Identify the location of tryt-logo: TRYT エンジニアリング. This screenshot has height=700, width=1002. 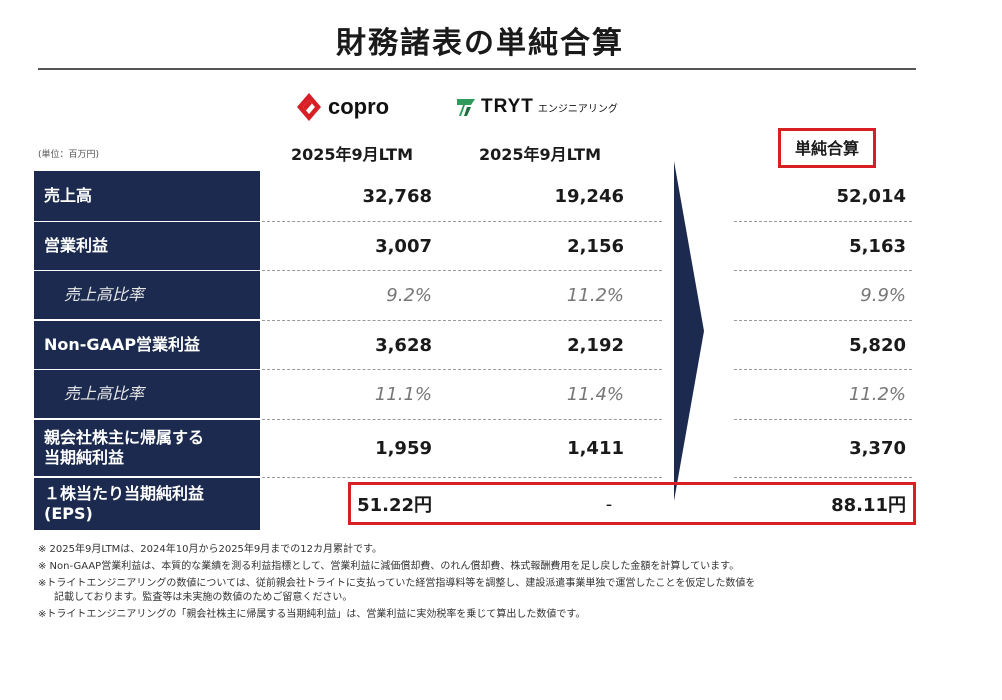
(536, 107).